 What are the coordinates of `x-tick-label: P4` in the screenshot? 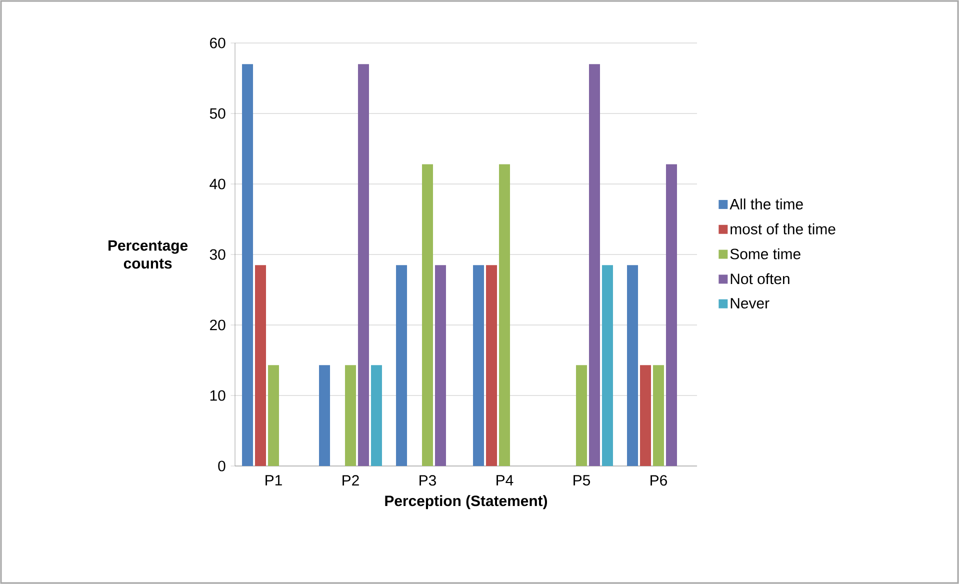 It's located at (505, 480).